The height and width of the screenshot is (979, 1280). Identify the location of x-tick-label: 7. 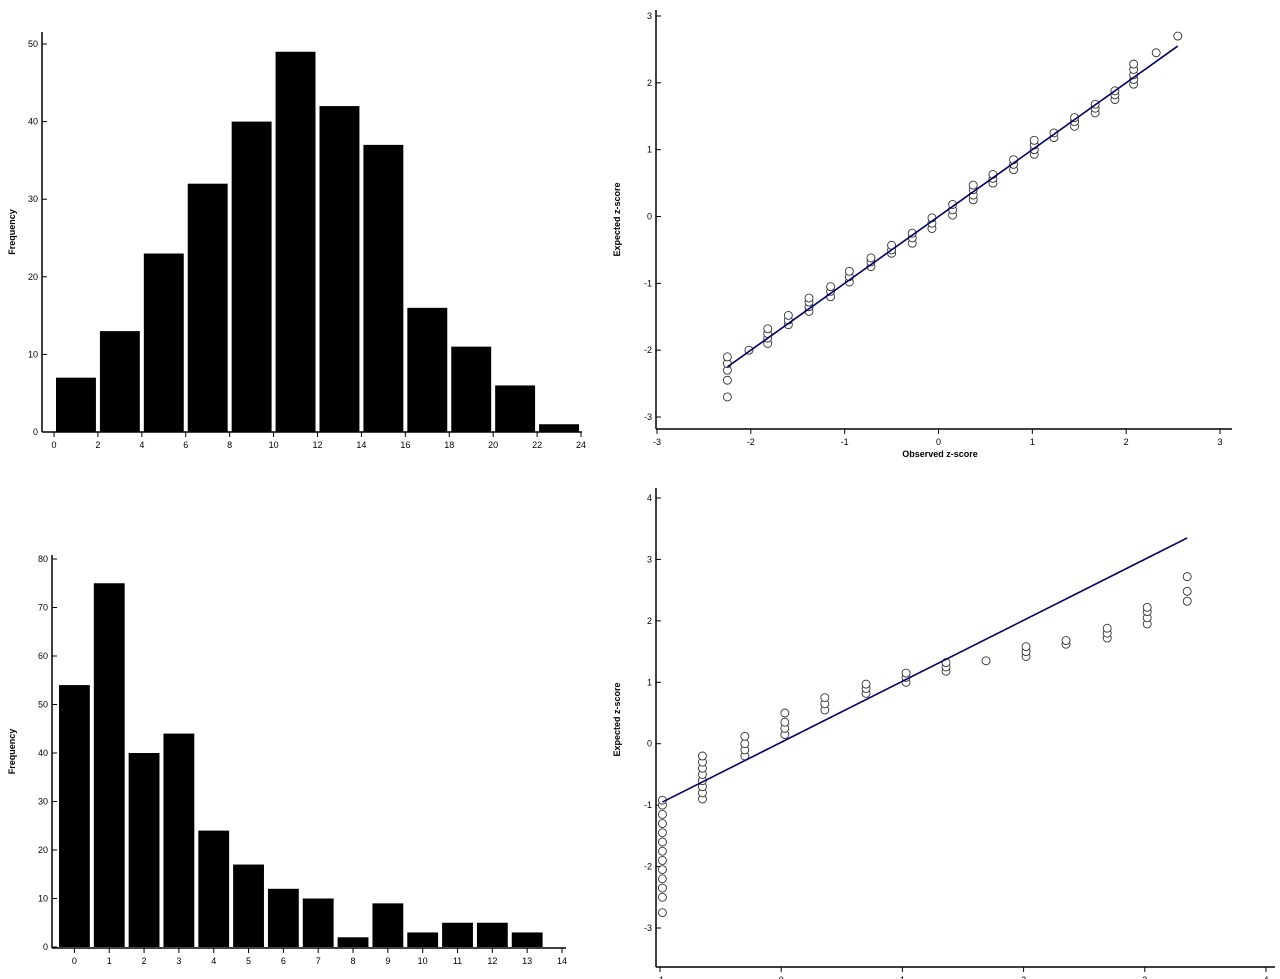
(318, 961).